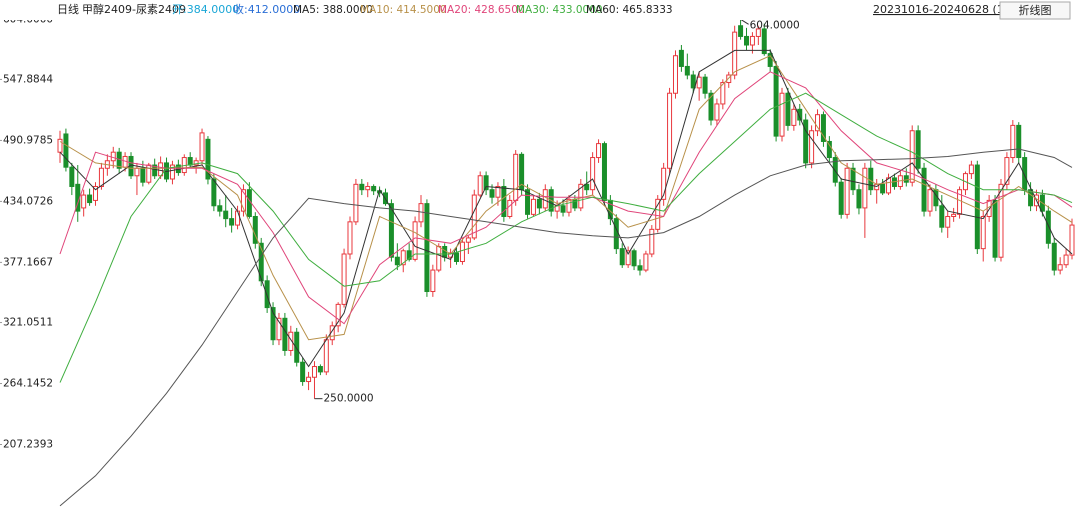  Describe the element at coordinates (403, 10) in the screenshot. I see `legend-entry: MA10: 414.5000` at that location.